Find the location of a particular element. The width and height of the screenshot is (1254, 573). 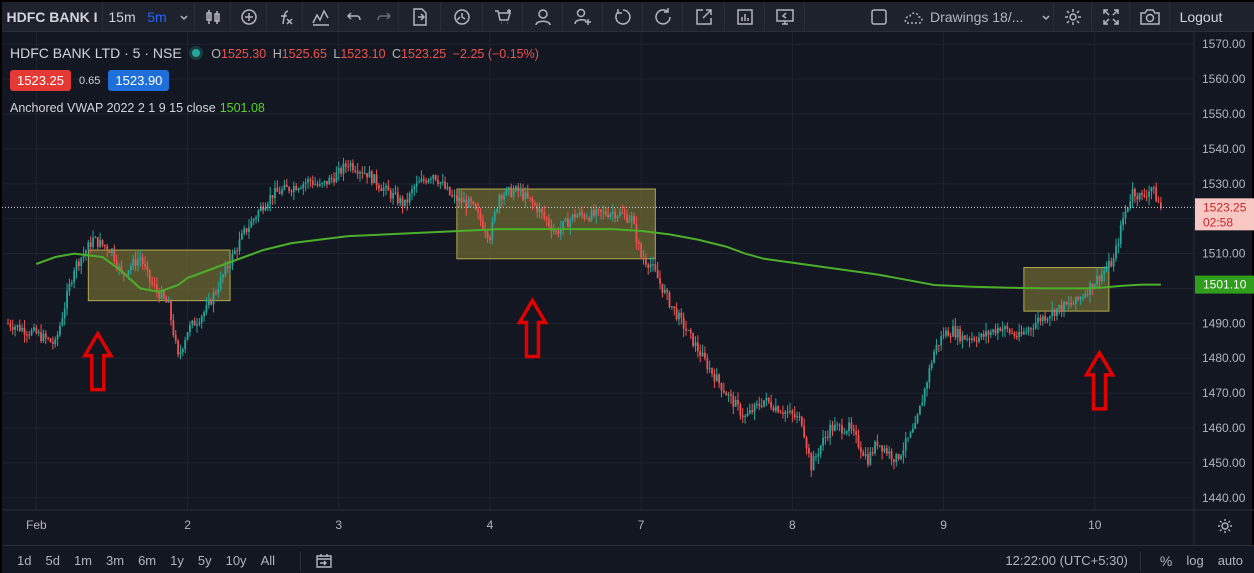

reset-icon is located at coordinates (623, 16).